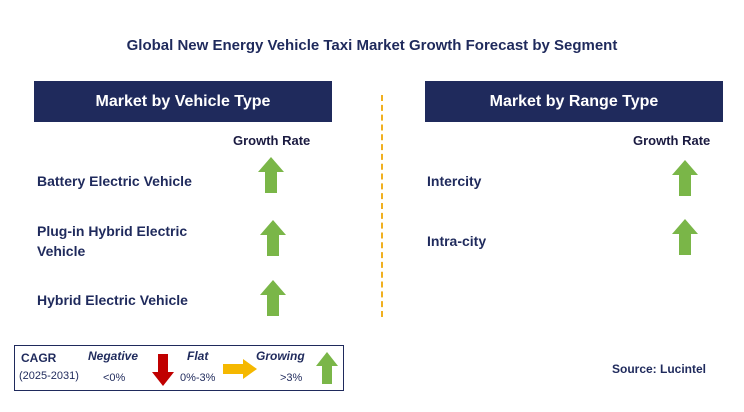 The image size is (744, 412). I want to click on growing-legend-arrow-icon, so click(327, 368).